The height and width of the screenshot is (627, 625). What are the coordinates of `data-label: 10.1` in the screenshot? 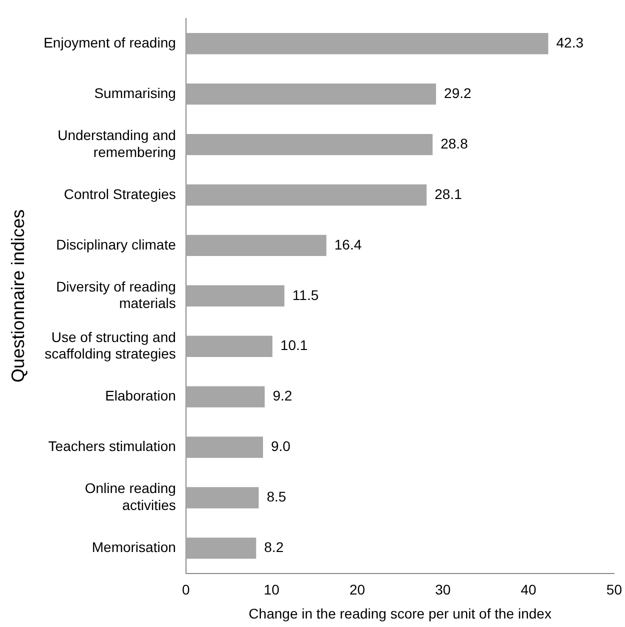 It's located at (294, 345).